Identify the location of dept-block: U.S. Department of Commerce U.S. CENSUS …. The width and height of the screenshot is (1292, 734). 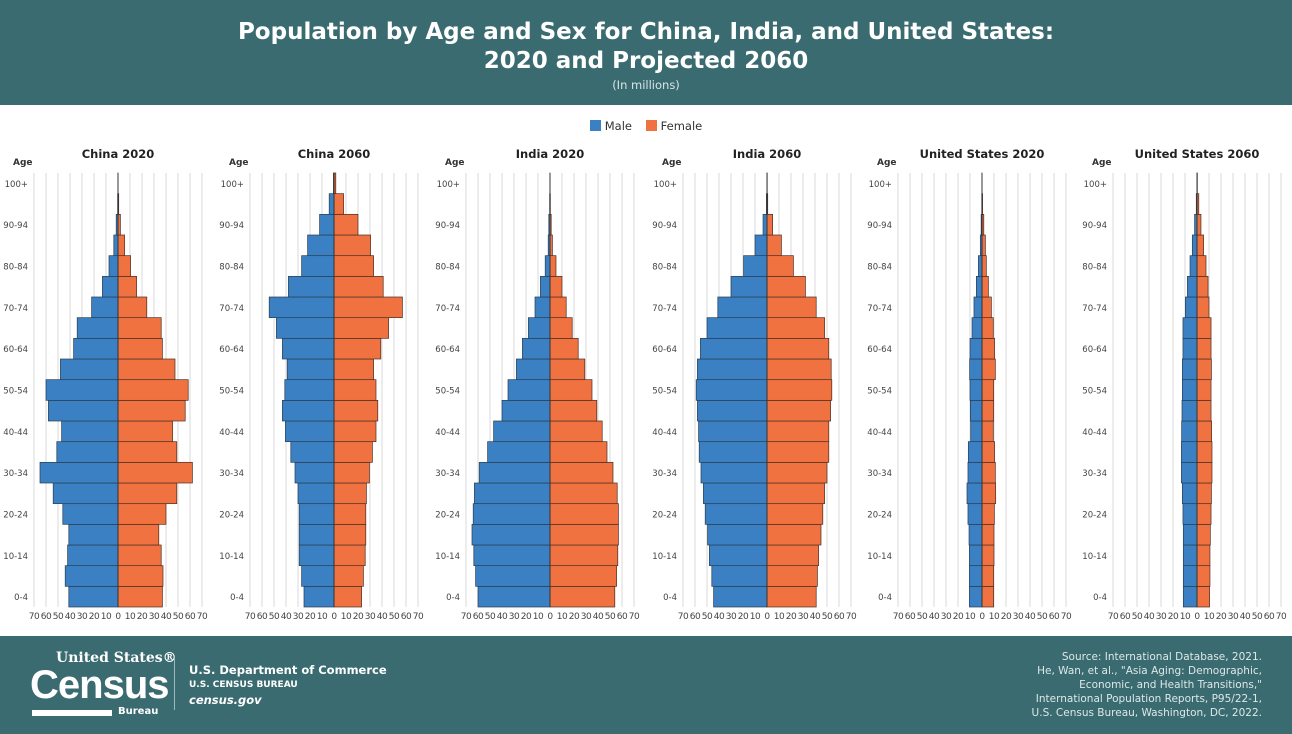
(288, 685).